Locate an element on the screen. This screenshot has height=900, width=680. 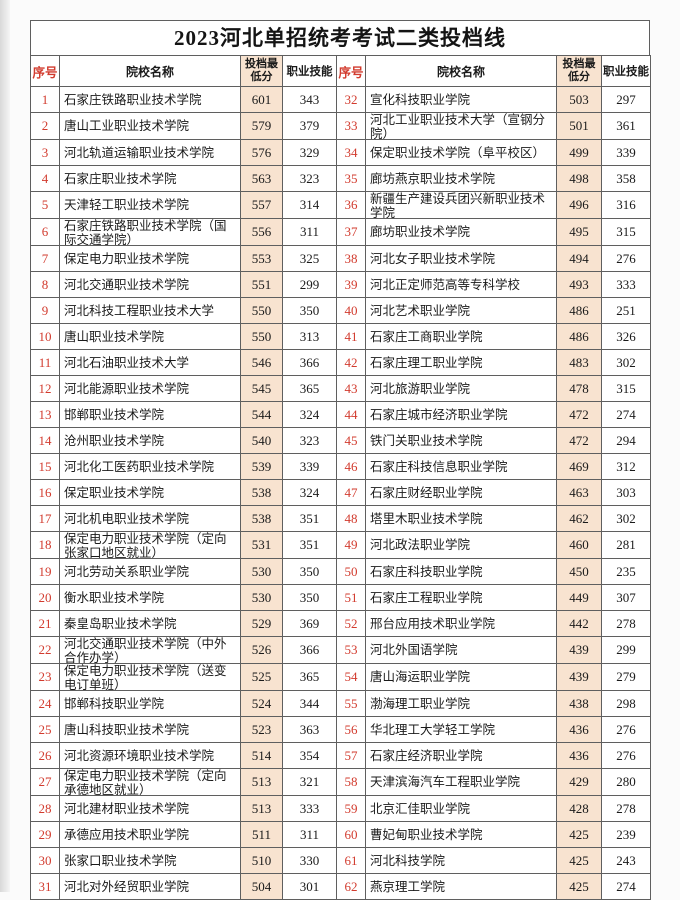
score-cell: 525 is located at coordinates (261, 677).